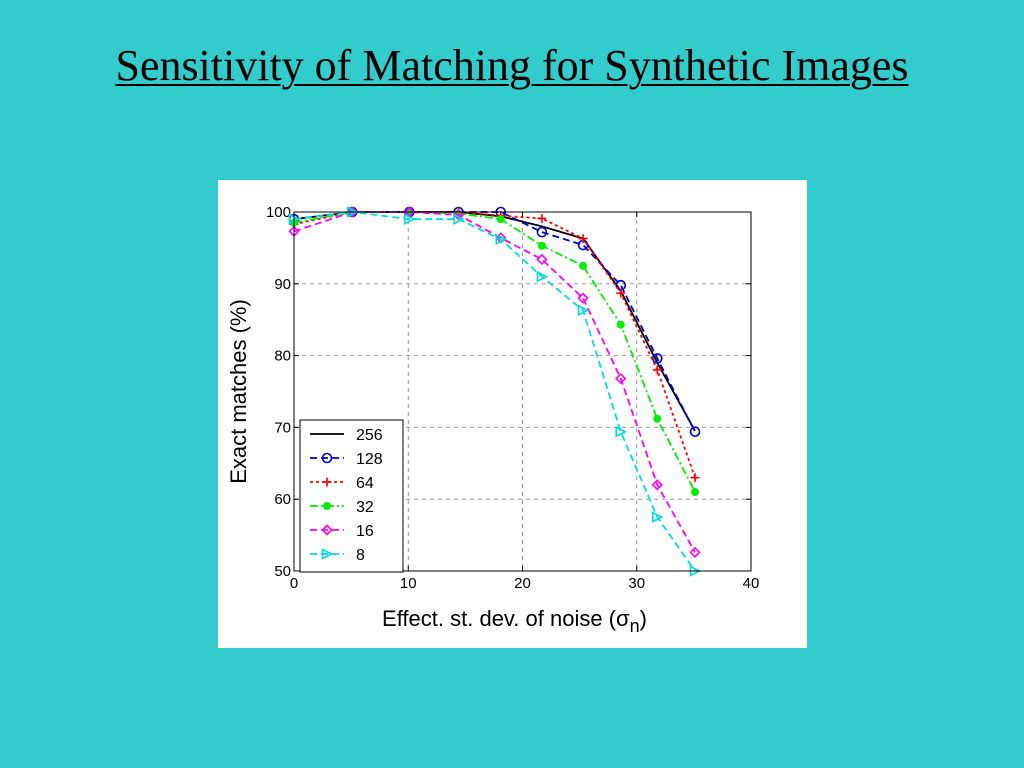 The width and height of the screenshot is (1024, 768). Describe the element at coordinates (337, 555) in the screenshot. I see `legend-item-8: 8` at that location.